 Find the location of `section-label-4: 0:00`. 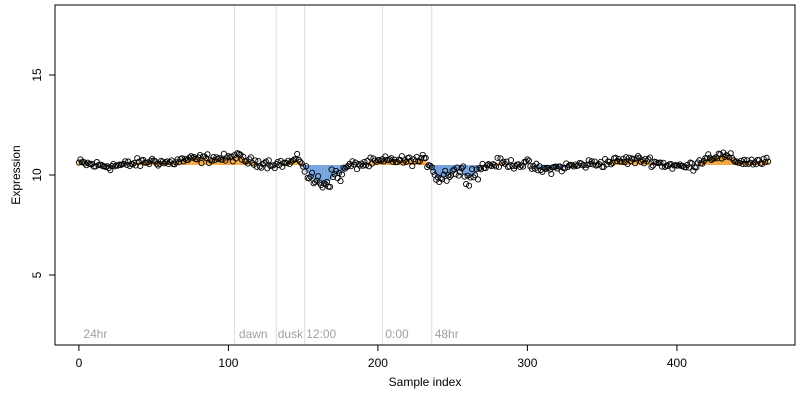

section-label-4: 0:00 is located at coordinates (397, 334).